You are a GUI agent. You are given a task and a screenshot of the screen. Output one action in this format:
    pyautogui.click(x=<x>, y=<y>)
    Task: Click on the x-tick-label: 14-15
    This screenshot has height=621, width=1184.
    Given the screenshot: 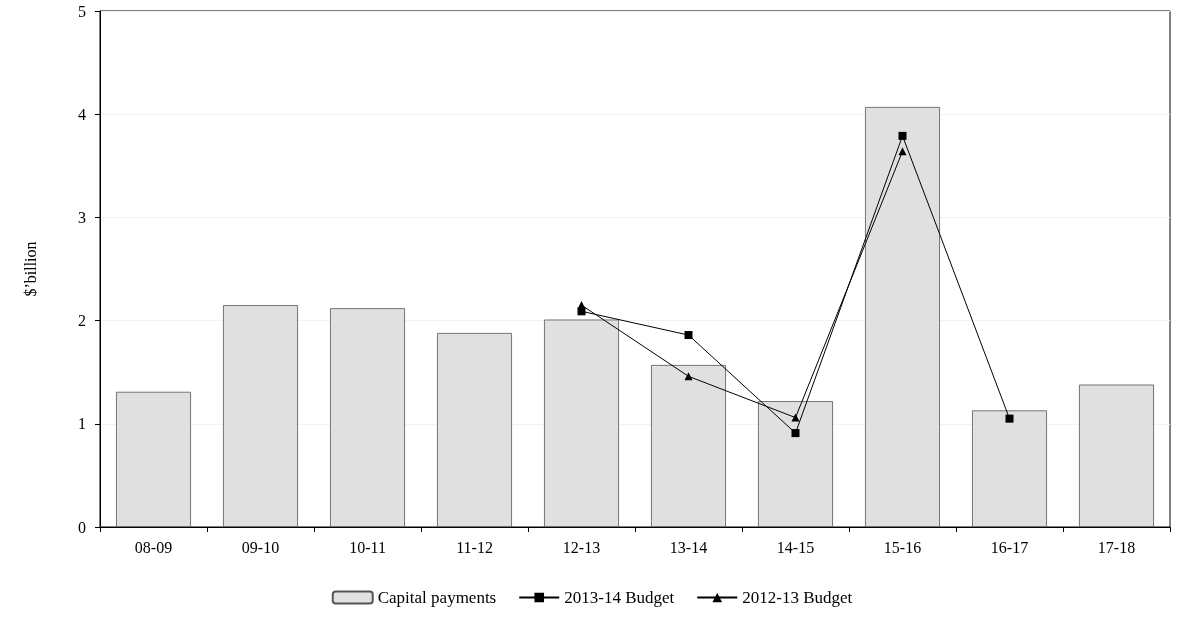 What is the action you would take?
    pyautogui.click(x=795, y=547)
    